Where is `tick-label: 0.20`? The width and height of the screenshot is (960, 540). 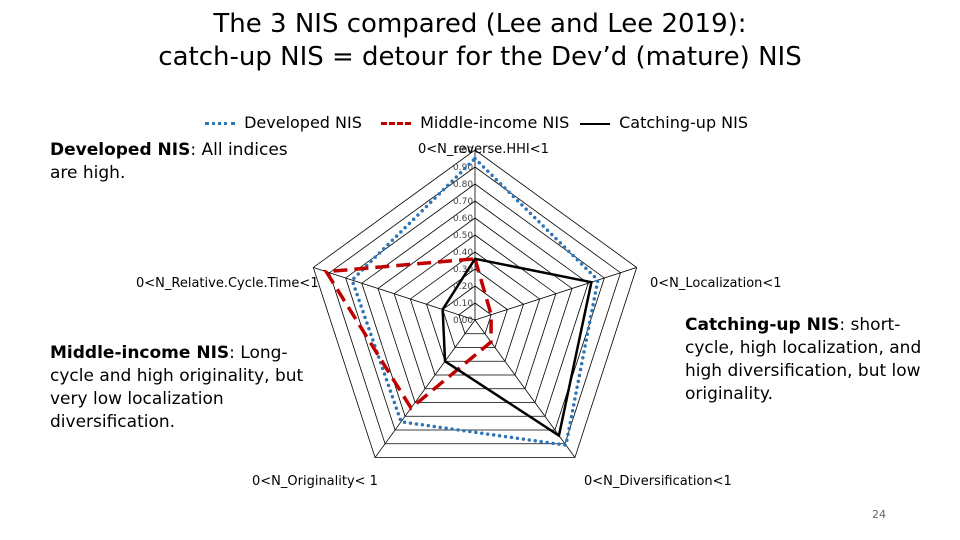 tick-label: 0.20 is located at coordinates (463, 287).